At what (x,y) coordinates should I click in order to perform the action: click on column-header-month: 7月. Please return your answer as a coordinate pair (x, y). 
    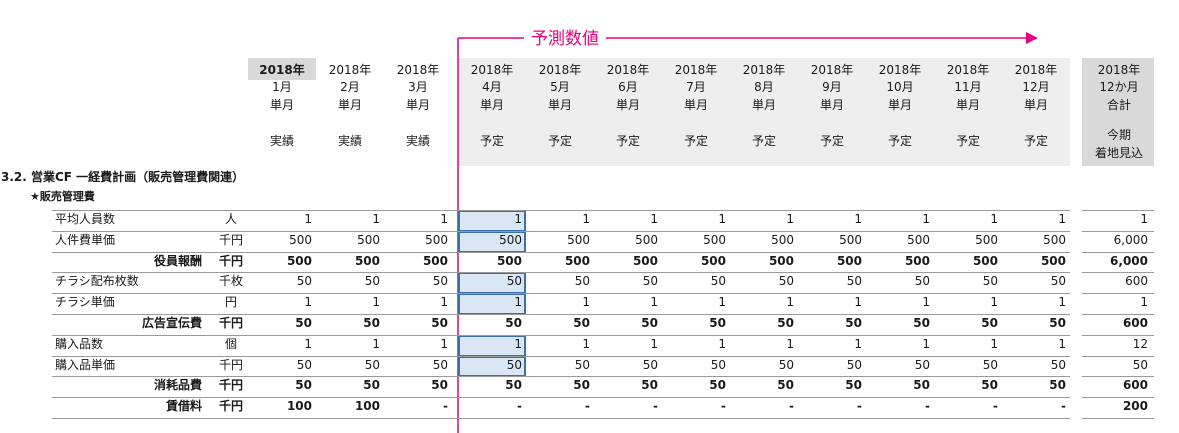
    Looking at the image, I should click on (696, 87).